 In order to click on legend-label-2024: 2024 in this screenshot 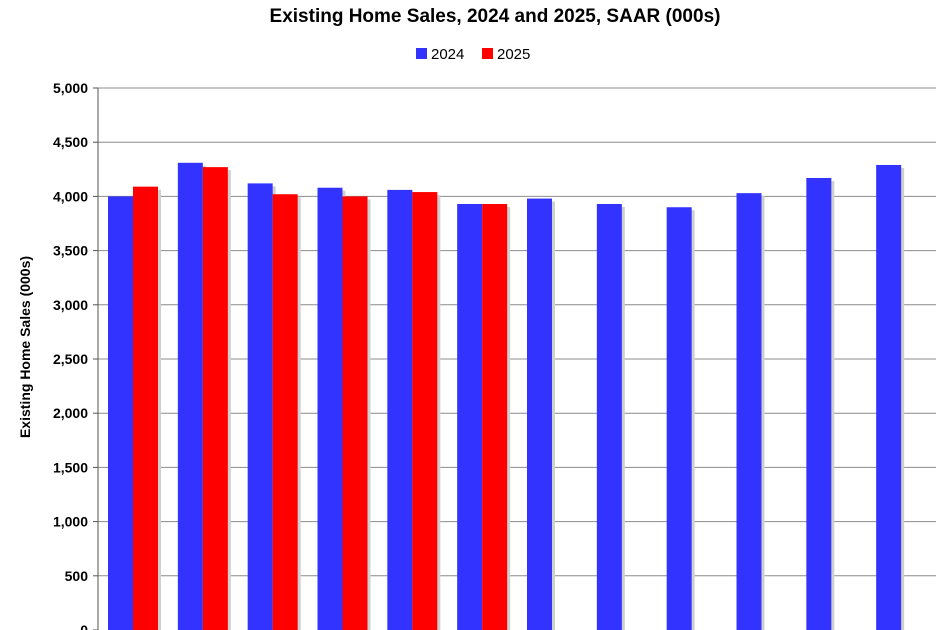, I will do `click(447, 54)`.